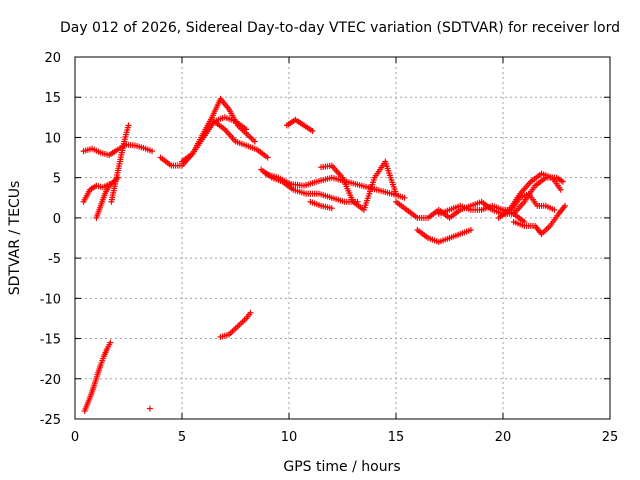  I want to click on x-tick-label: 10, so click(289, 437).